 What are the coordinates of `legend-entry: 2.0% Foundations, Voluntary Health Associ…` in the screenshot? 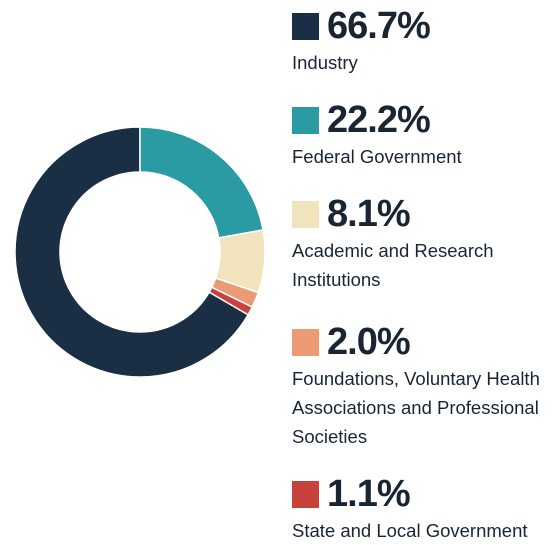 It's located at (421, 385).